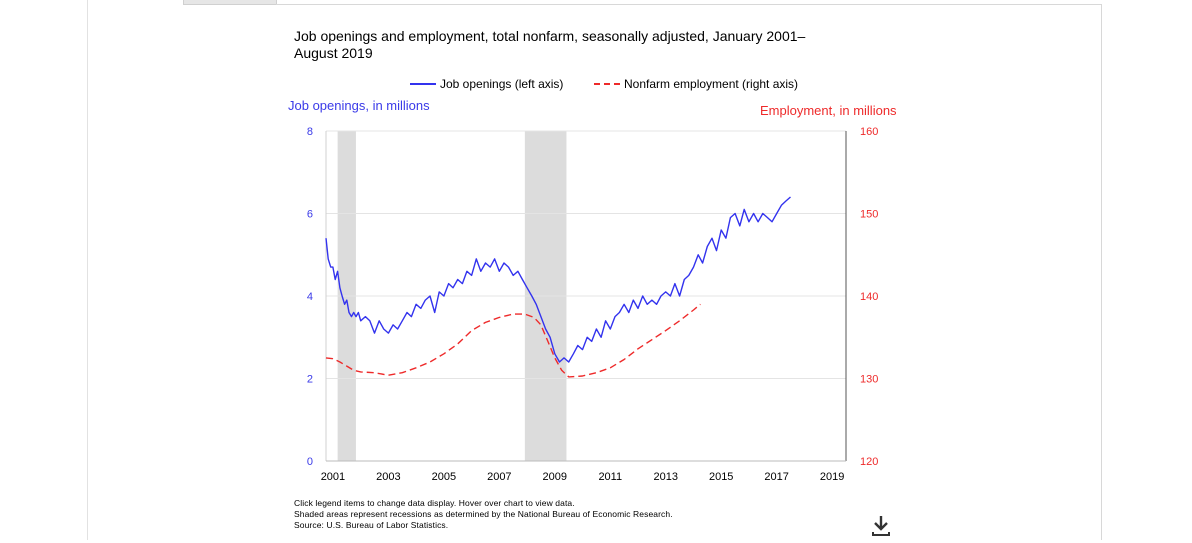  I want to click on y-right-tick-label: 150, so click(869, 215).